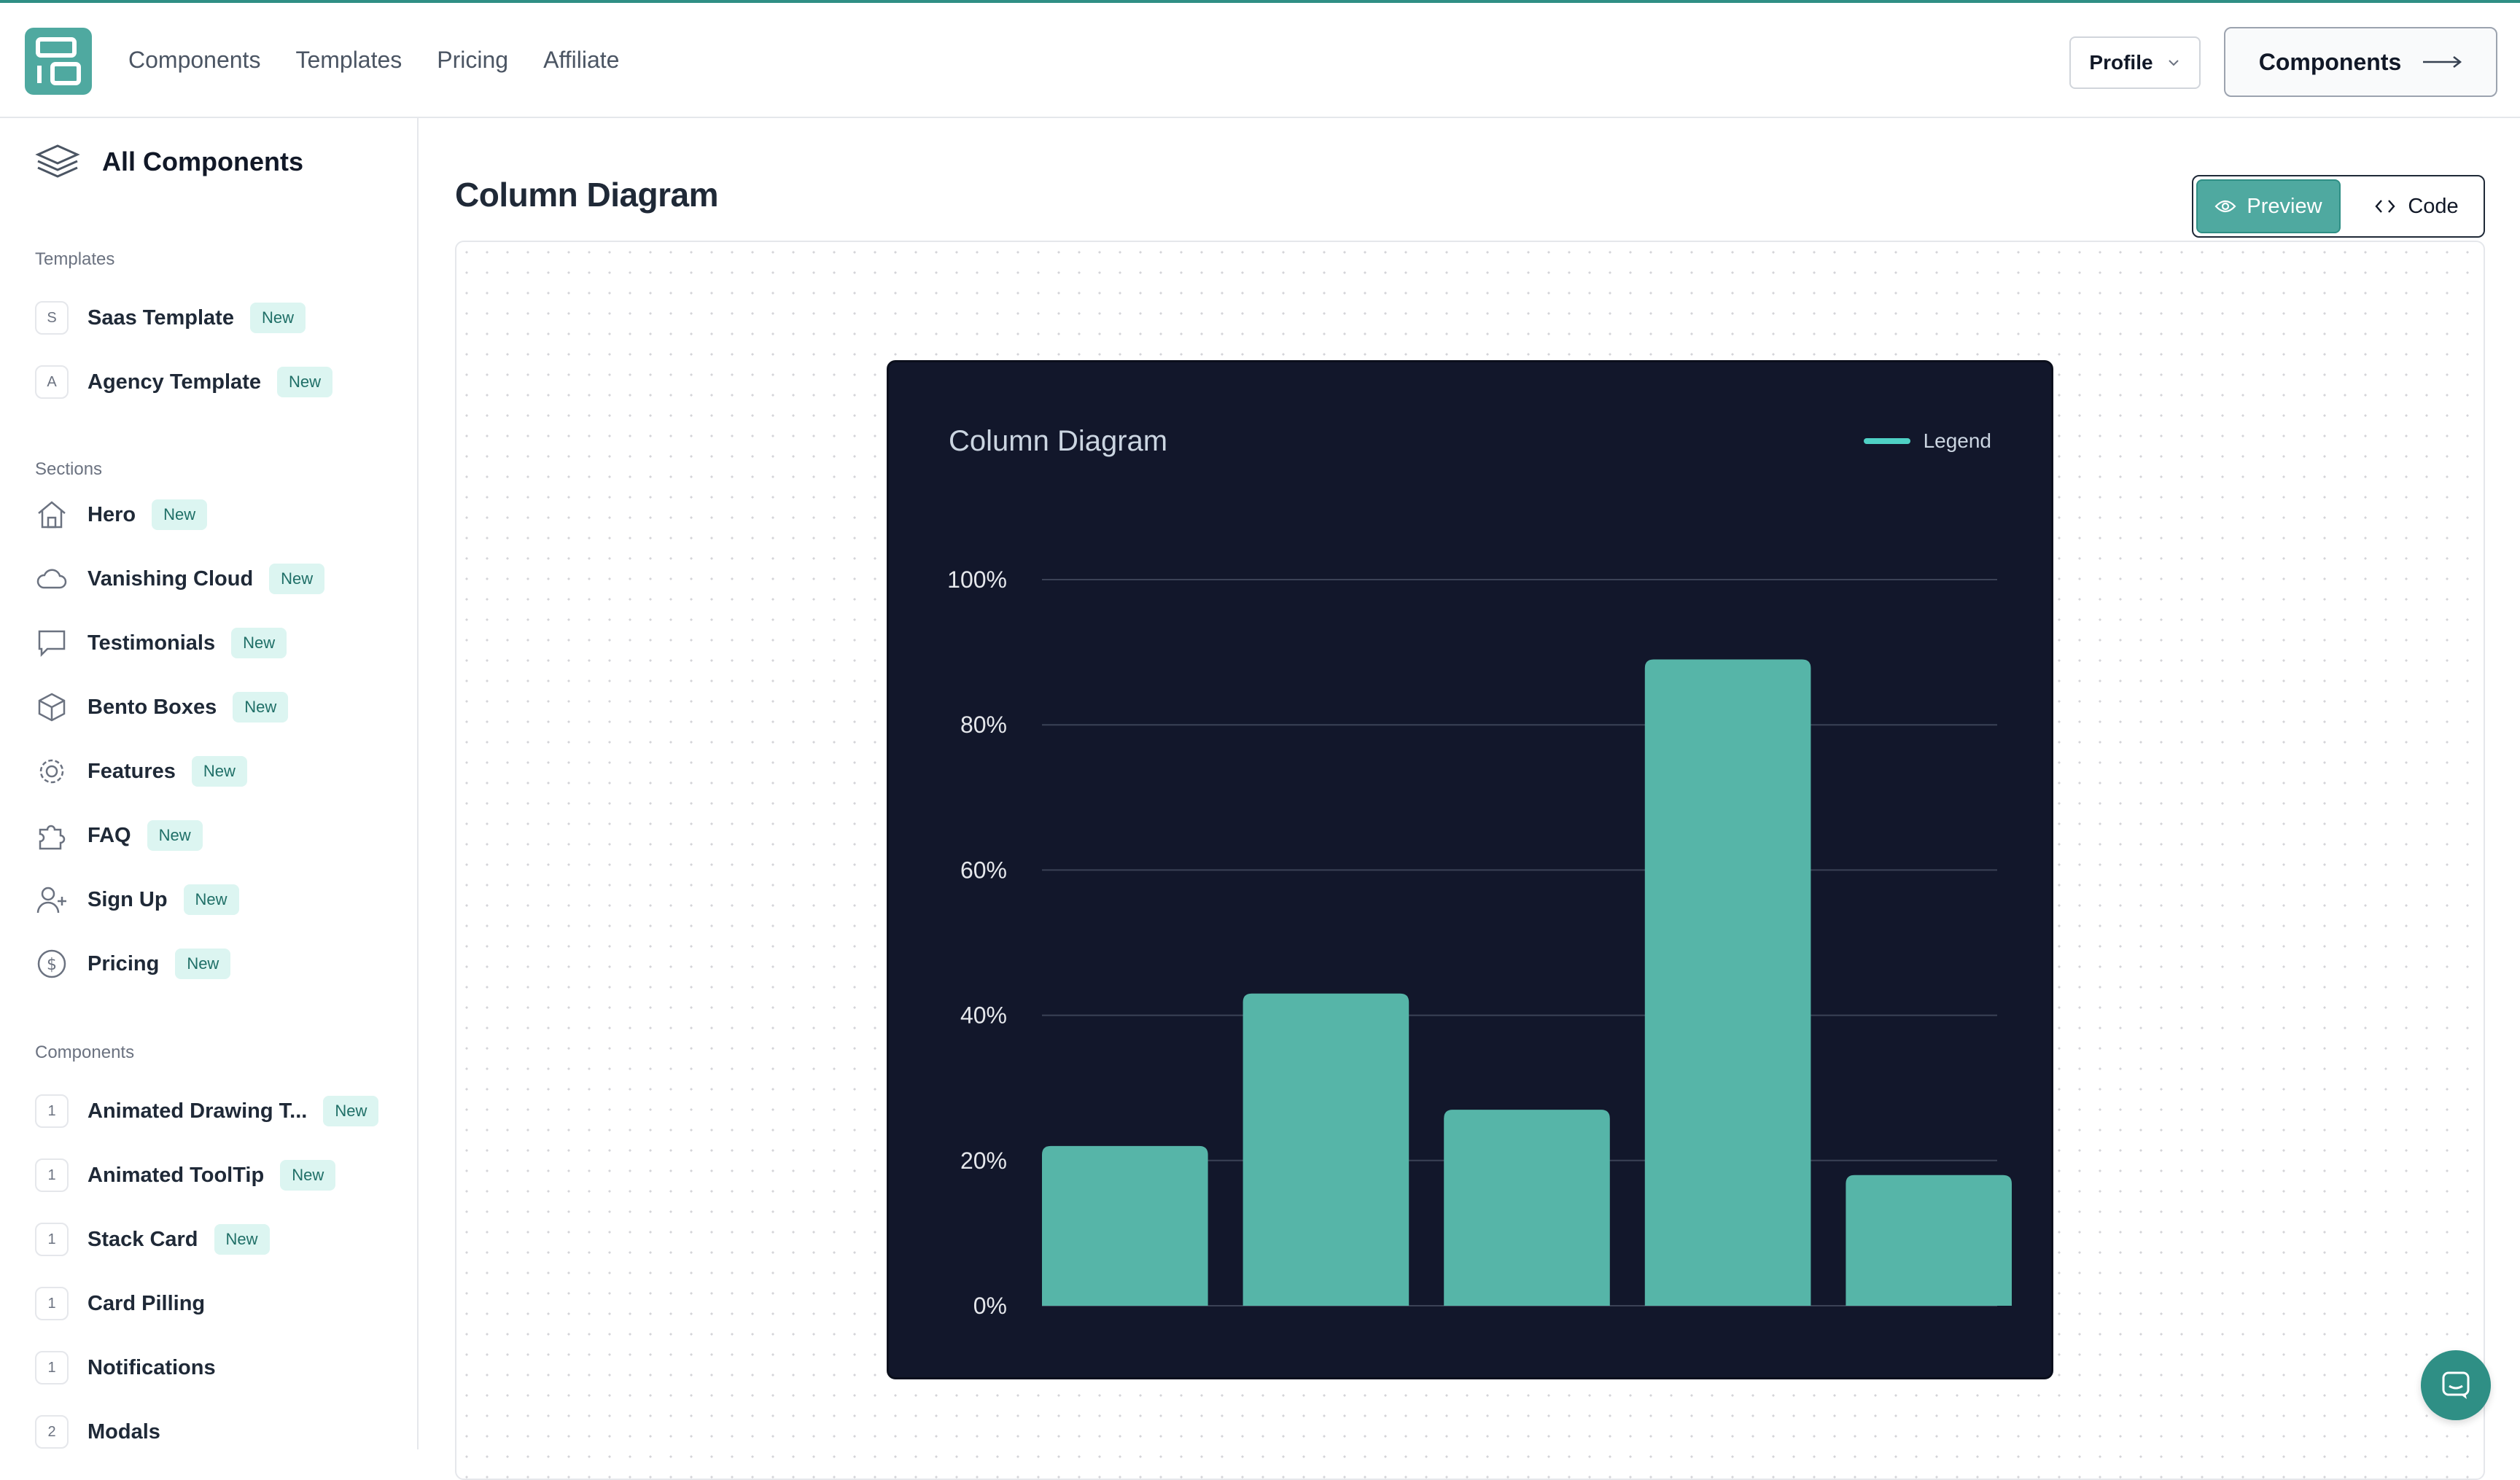 This screenshot has width=2520, height=1480. I want to click on profile-label: Profile, so click(2121, 62).